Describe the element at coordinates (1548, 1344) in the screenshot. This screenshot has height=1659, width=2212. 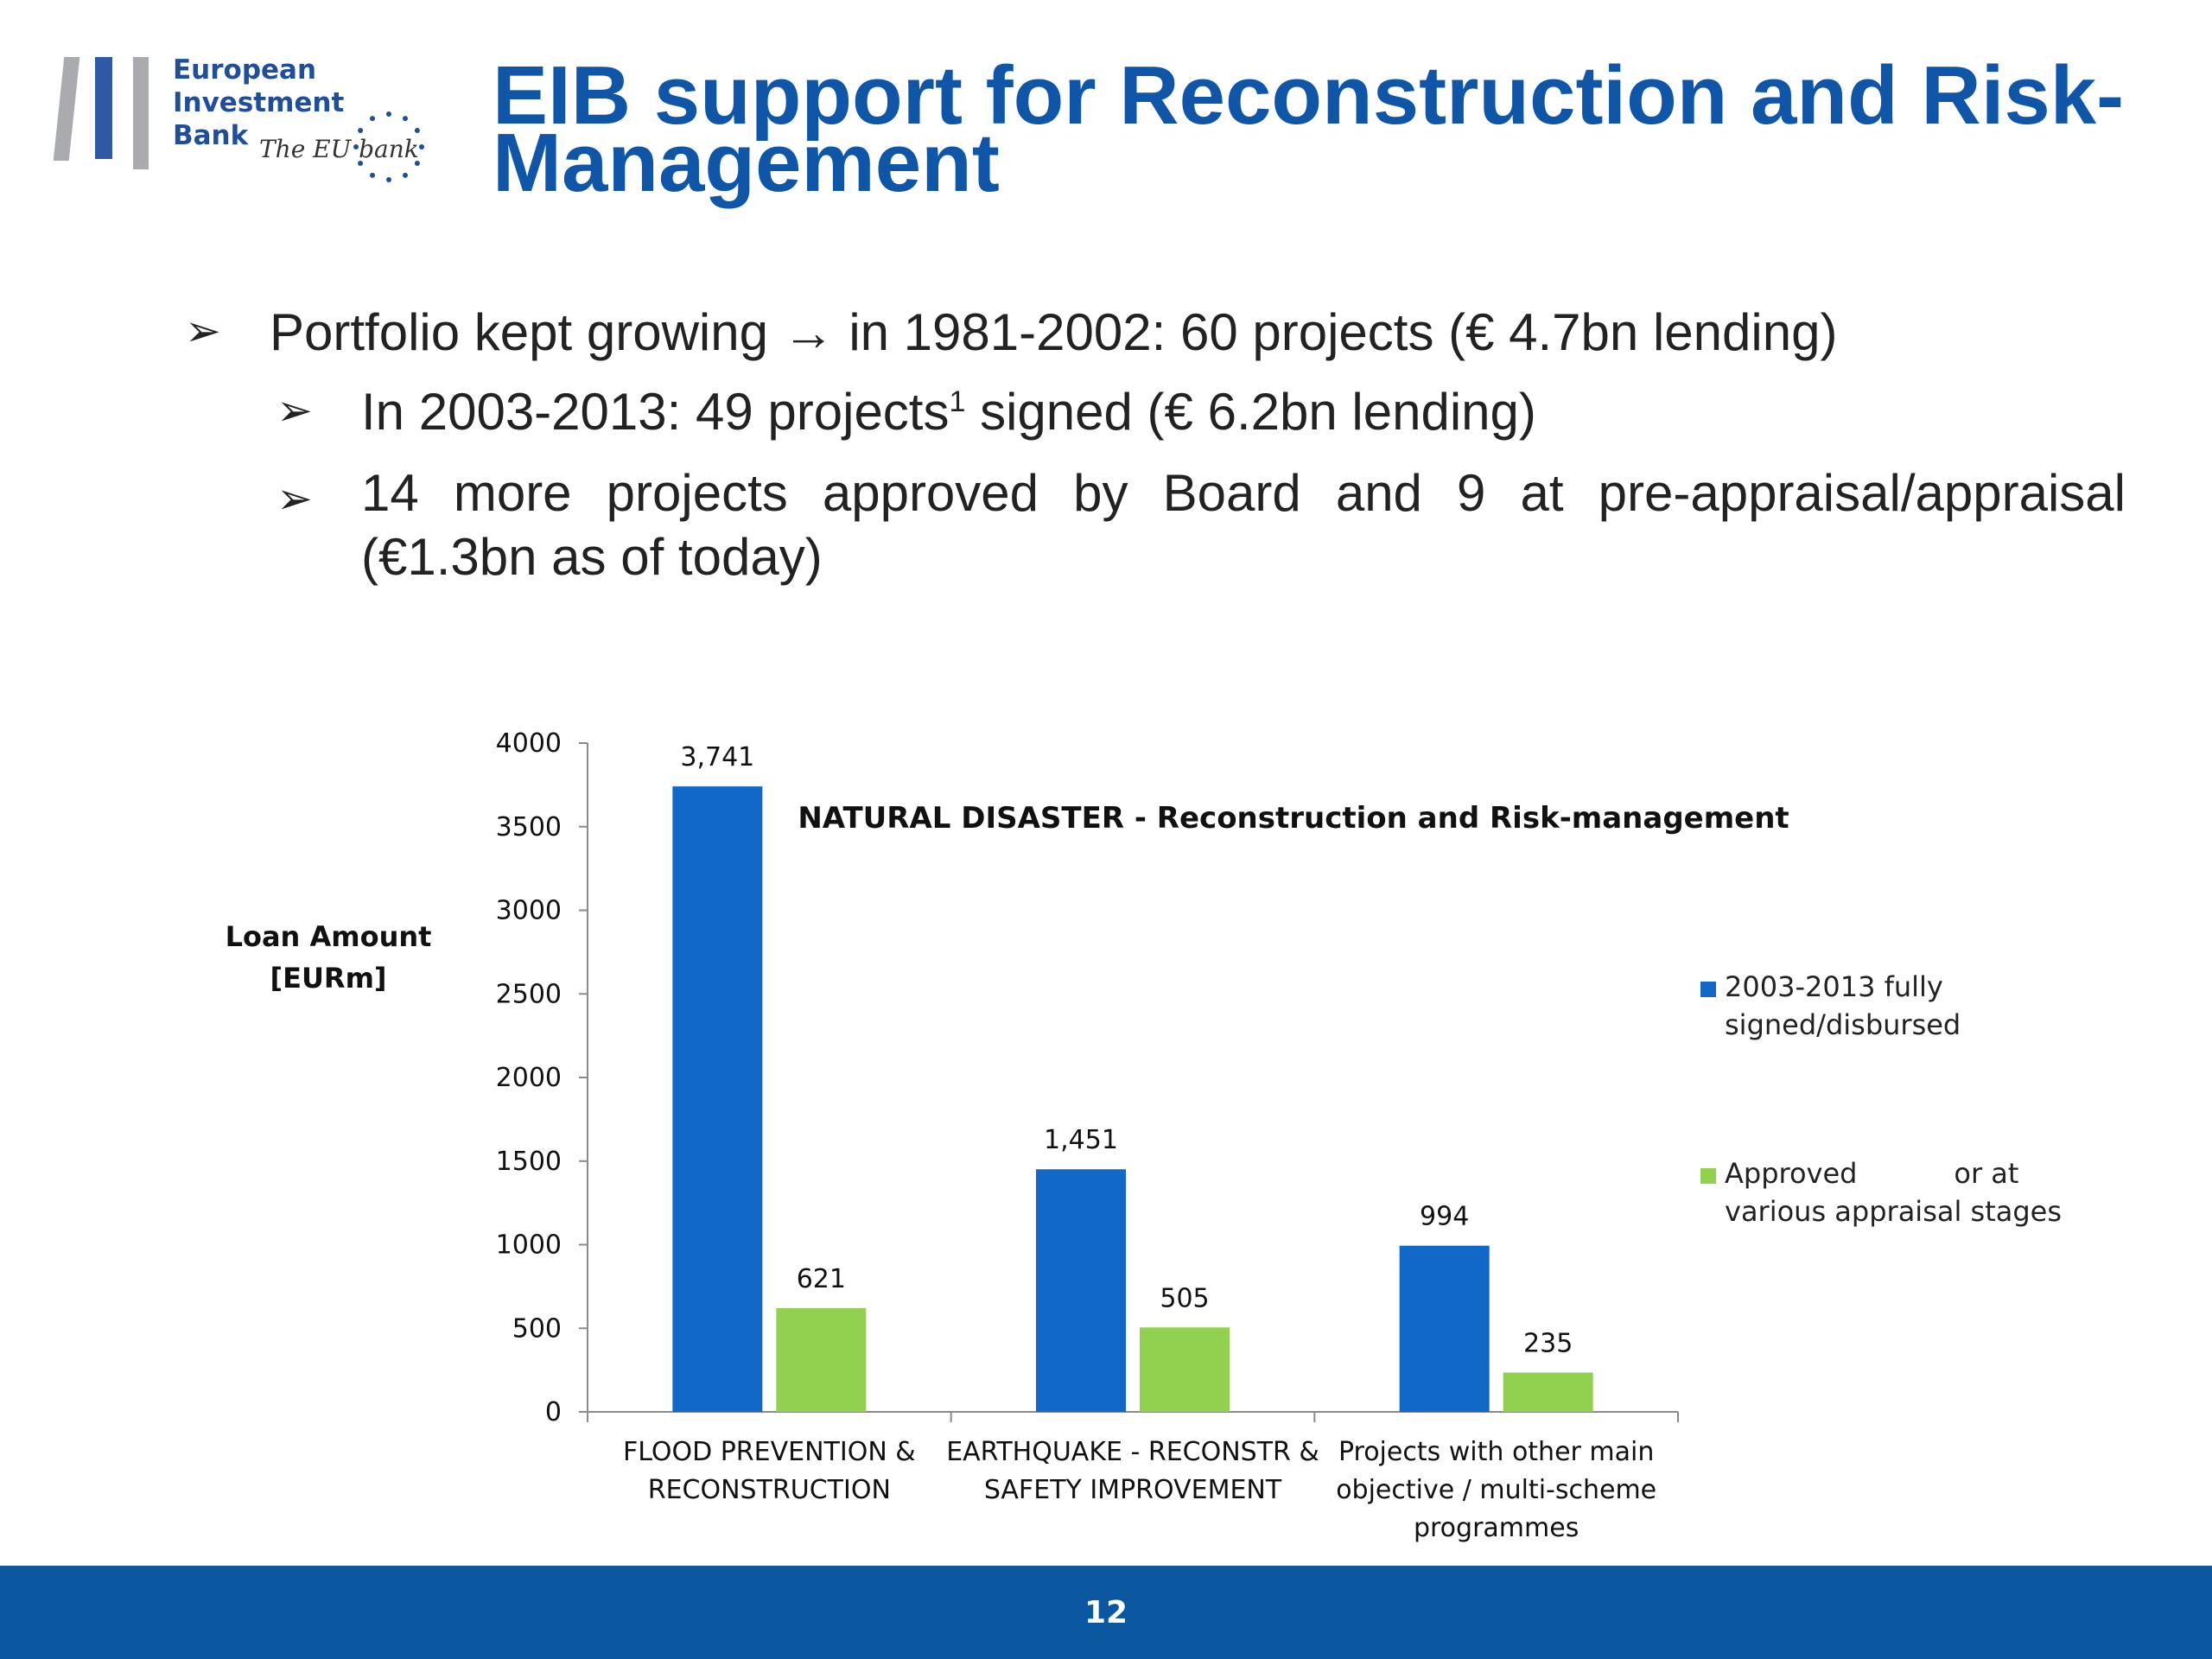
I see `data-label: 235` at that location.